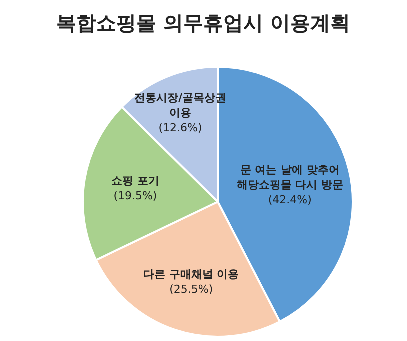 The height and width of the screenshot is (341, 407). What do you see at coordinates (136, 181) in the screenshot?
I see `slice-label: 쇼핑 포기` at bounding box center [136, 181].